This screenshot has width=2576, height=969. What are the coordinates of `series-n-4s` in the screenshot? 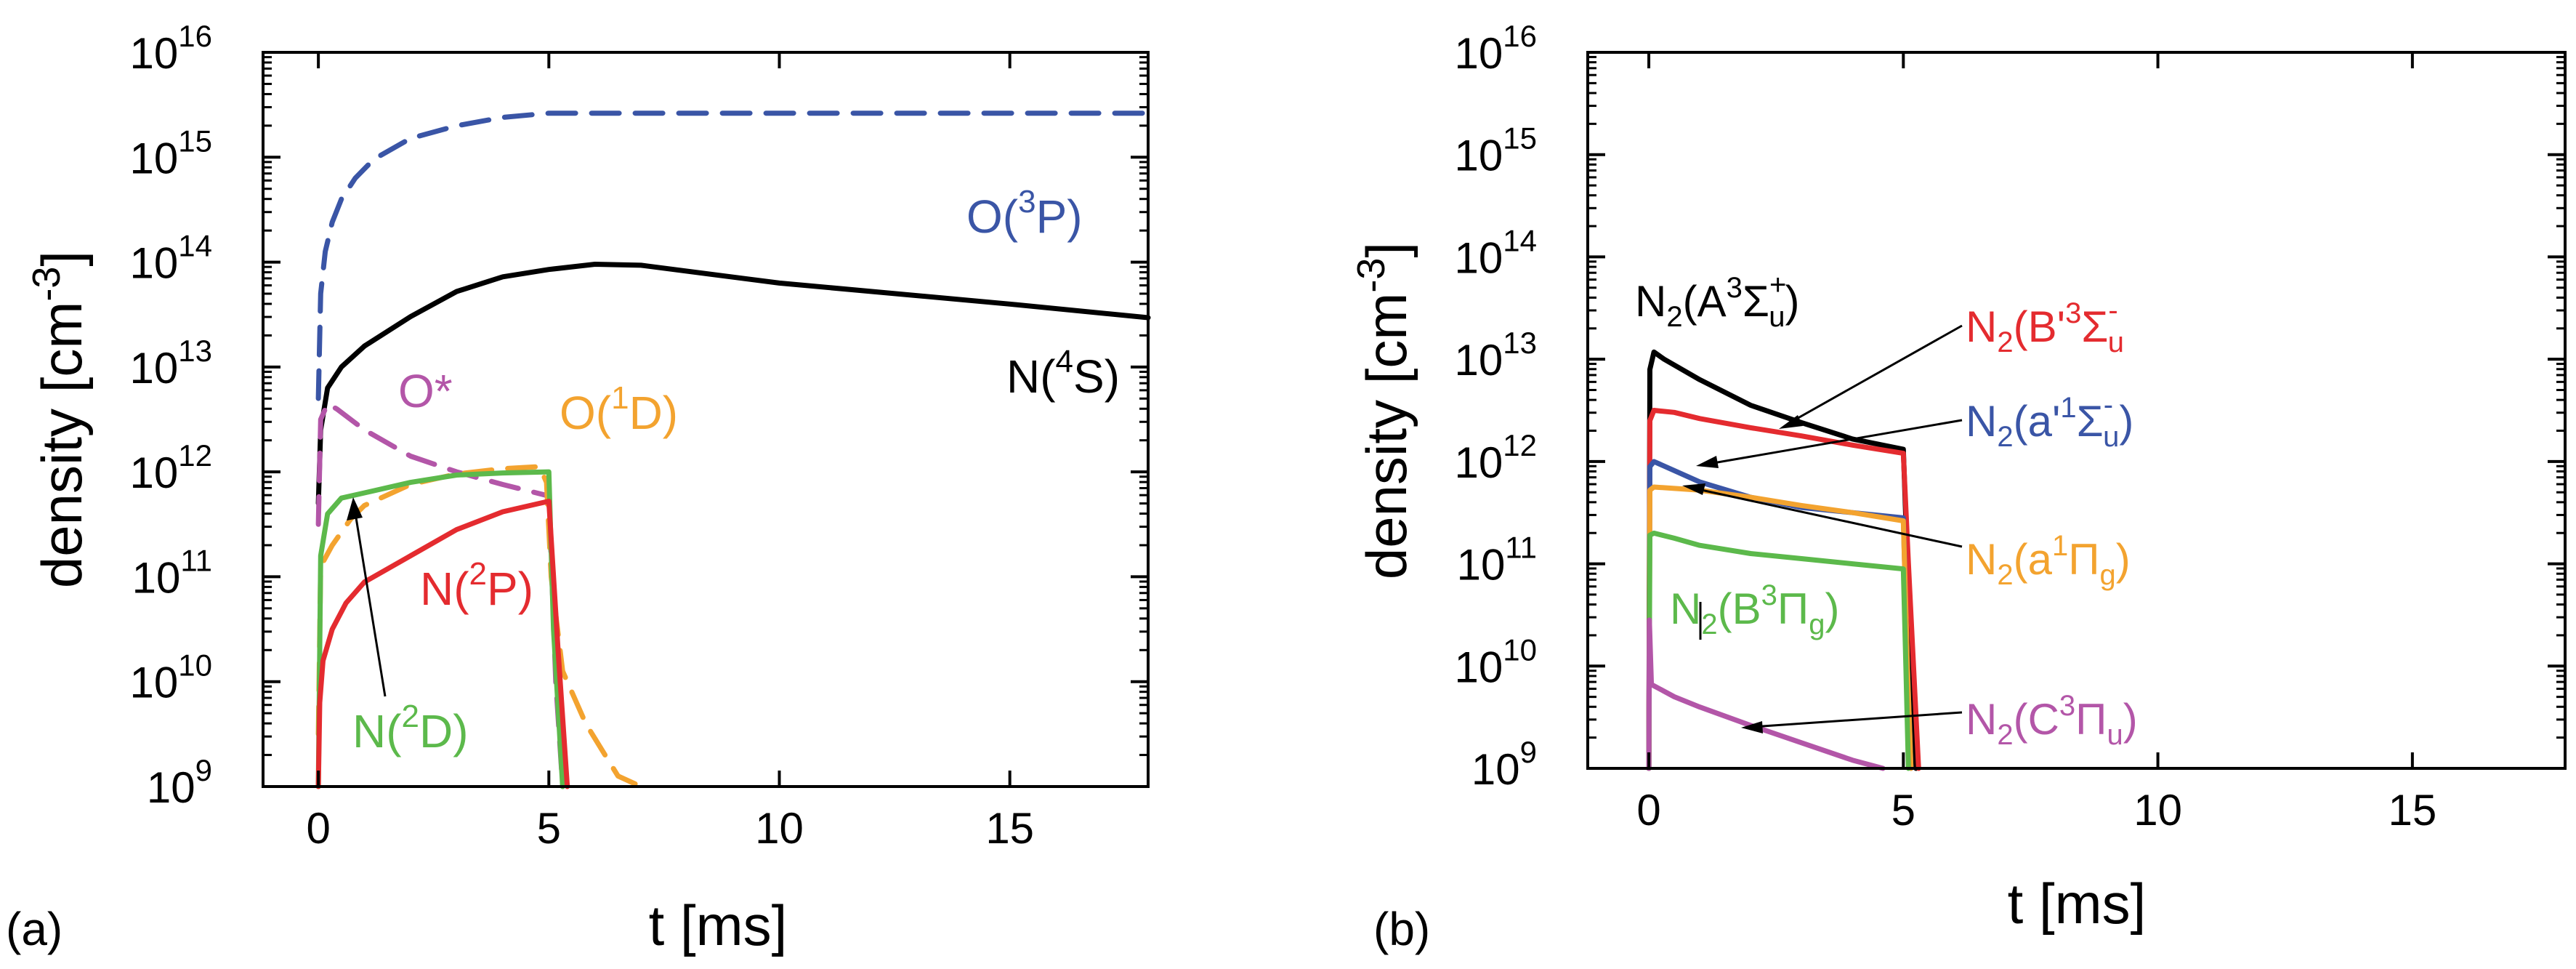 It's located at (733, 384).